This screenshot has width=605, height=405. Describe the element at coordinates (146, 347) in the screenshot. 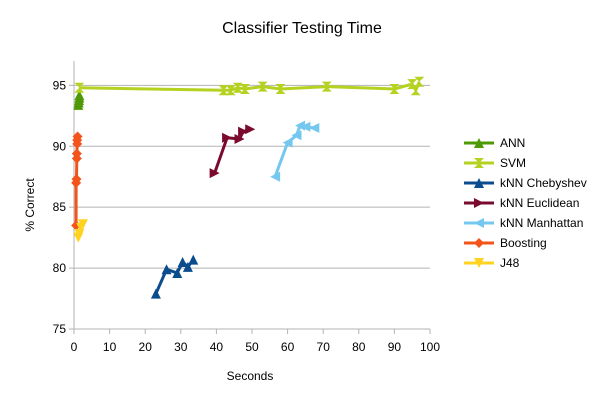

I see `x-tick-label: 20` at that location.